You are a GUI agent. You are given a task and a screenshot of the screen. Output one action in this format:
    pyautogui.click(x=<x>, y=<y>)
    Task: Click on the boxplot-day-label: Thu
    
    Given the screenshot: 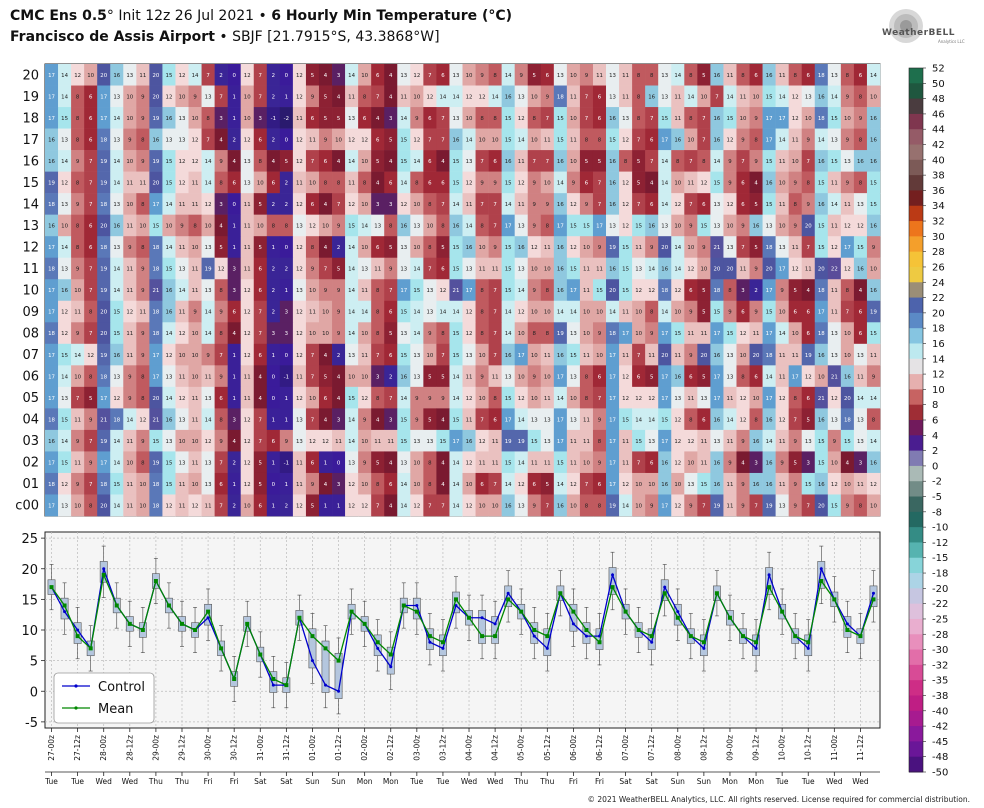 What is the action you would take?
    pyautogui.click(x=520, y=781)
    